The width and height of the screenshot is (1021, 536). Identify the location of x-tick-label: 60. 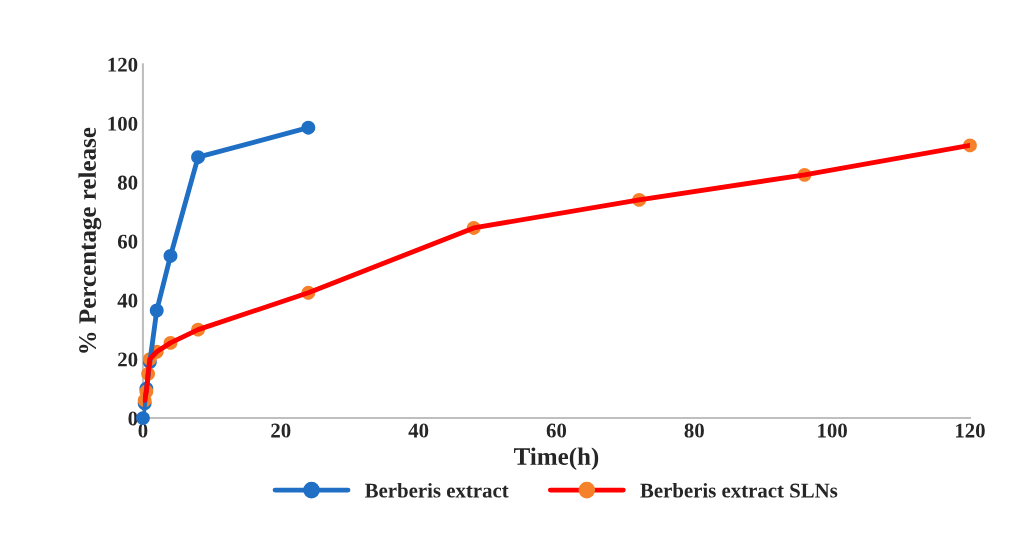
(556, 430).